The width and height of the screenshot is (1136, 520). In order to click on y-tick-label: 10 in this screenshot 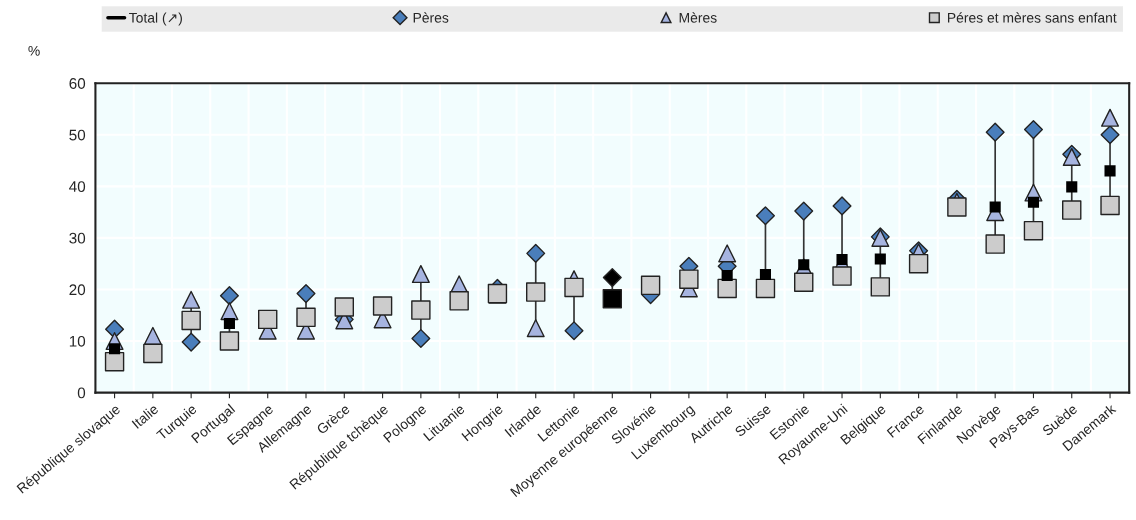, I will do `click(77, 341)`.